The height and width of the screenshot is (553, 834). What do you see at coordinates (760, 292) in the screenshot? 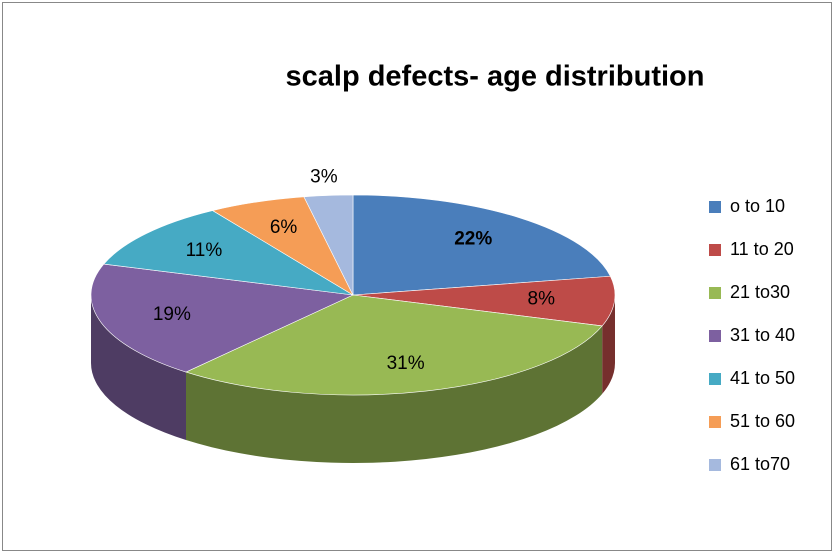
I see `legend-label: 21 to30` at bounding box center [760, 292].